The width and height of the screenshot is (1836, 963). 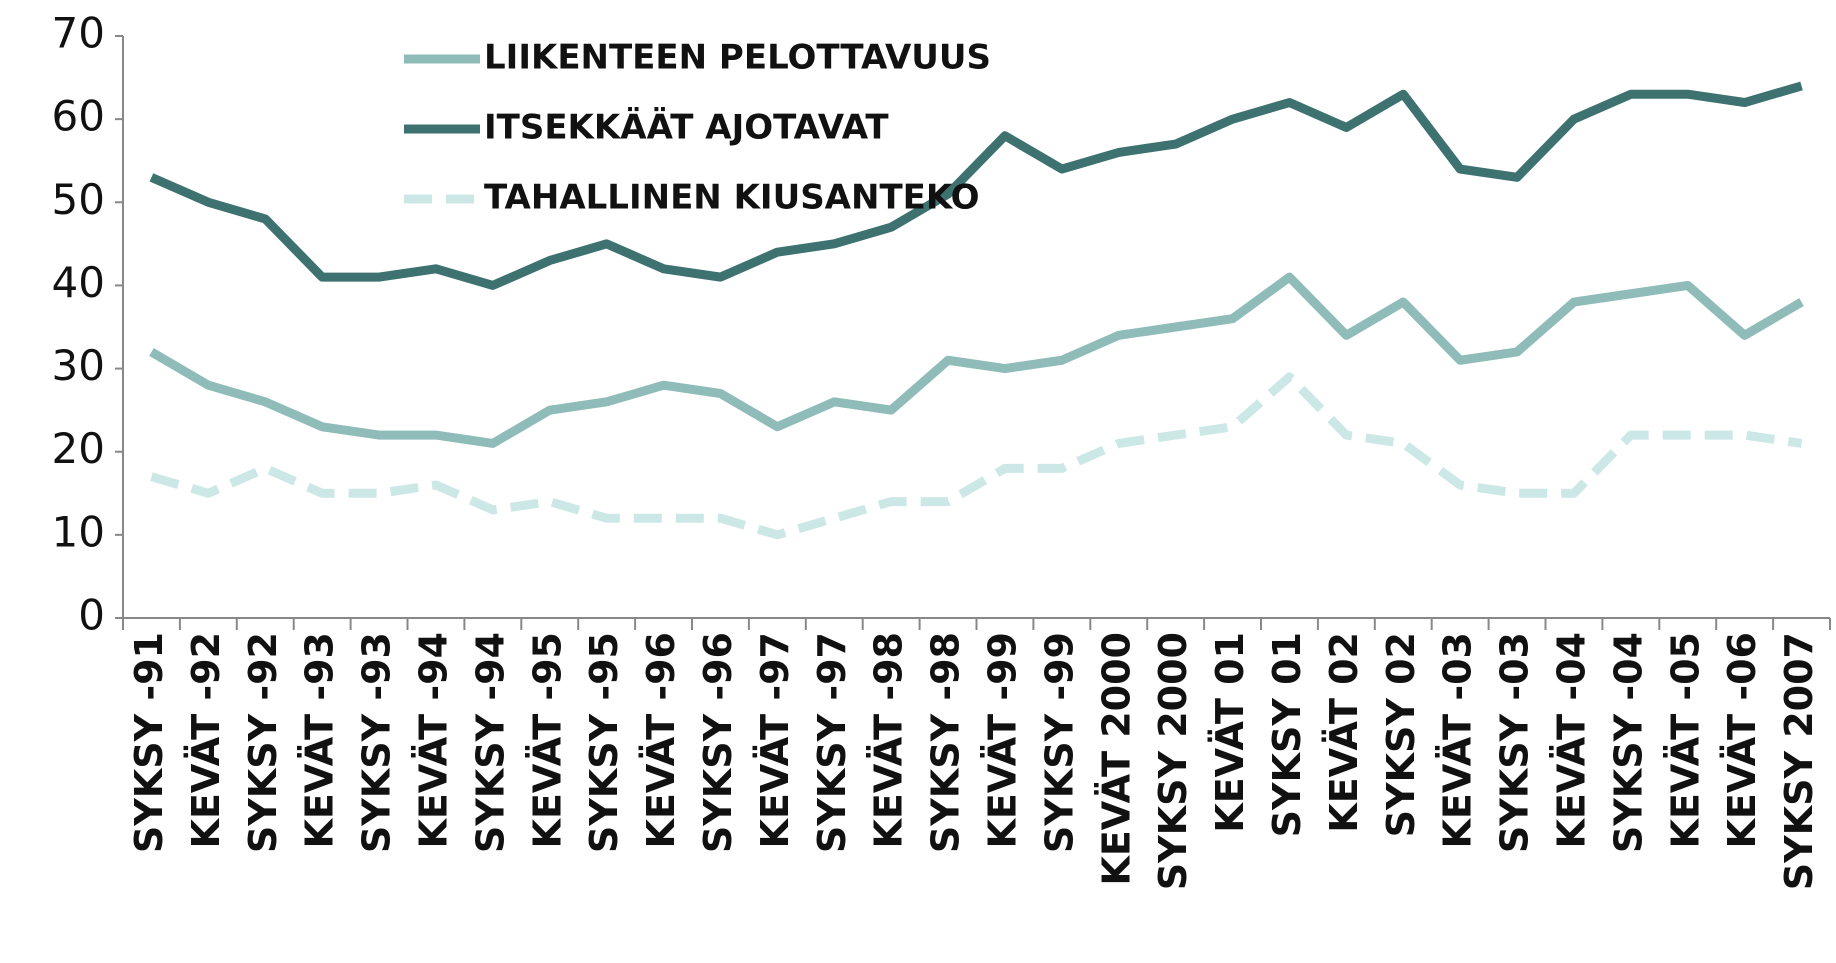 I want to click on x-tick-label: SYKSY -99, so click(x=1059, y=742).